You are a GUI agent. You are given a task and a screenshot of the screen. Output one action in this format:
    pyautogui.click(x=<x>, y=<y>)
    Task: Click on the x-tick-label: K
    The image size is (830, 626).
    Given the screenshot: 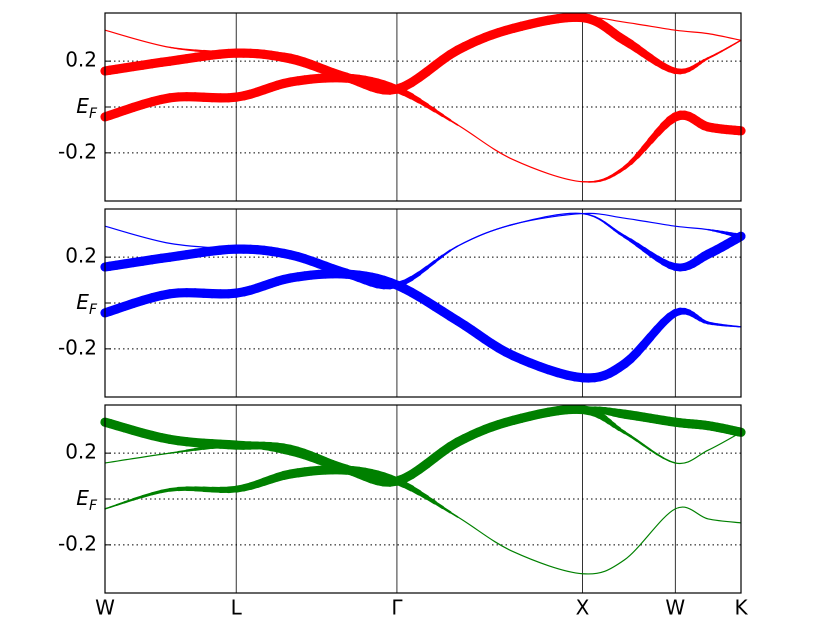 What is the action you would take?
    pyautogui.click(x=741, y=608)
    